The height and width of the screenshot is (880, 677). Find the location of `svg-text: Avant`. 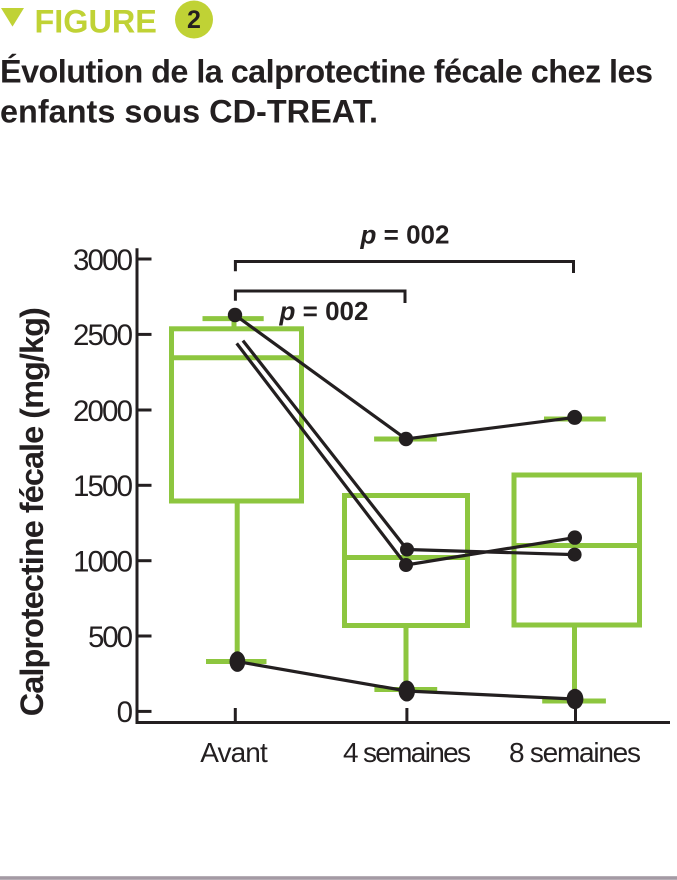

svg-text: Avant is located at coordinates (234, 752).